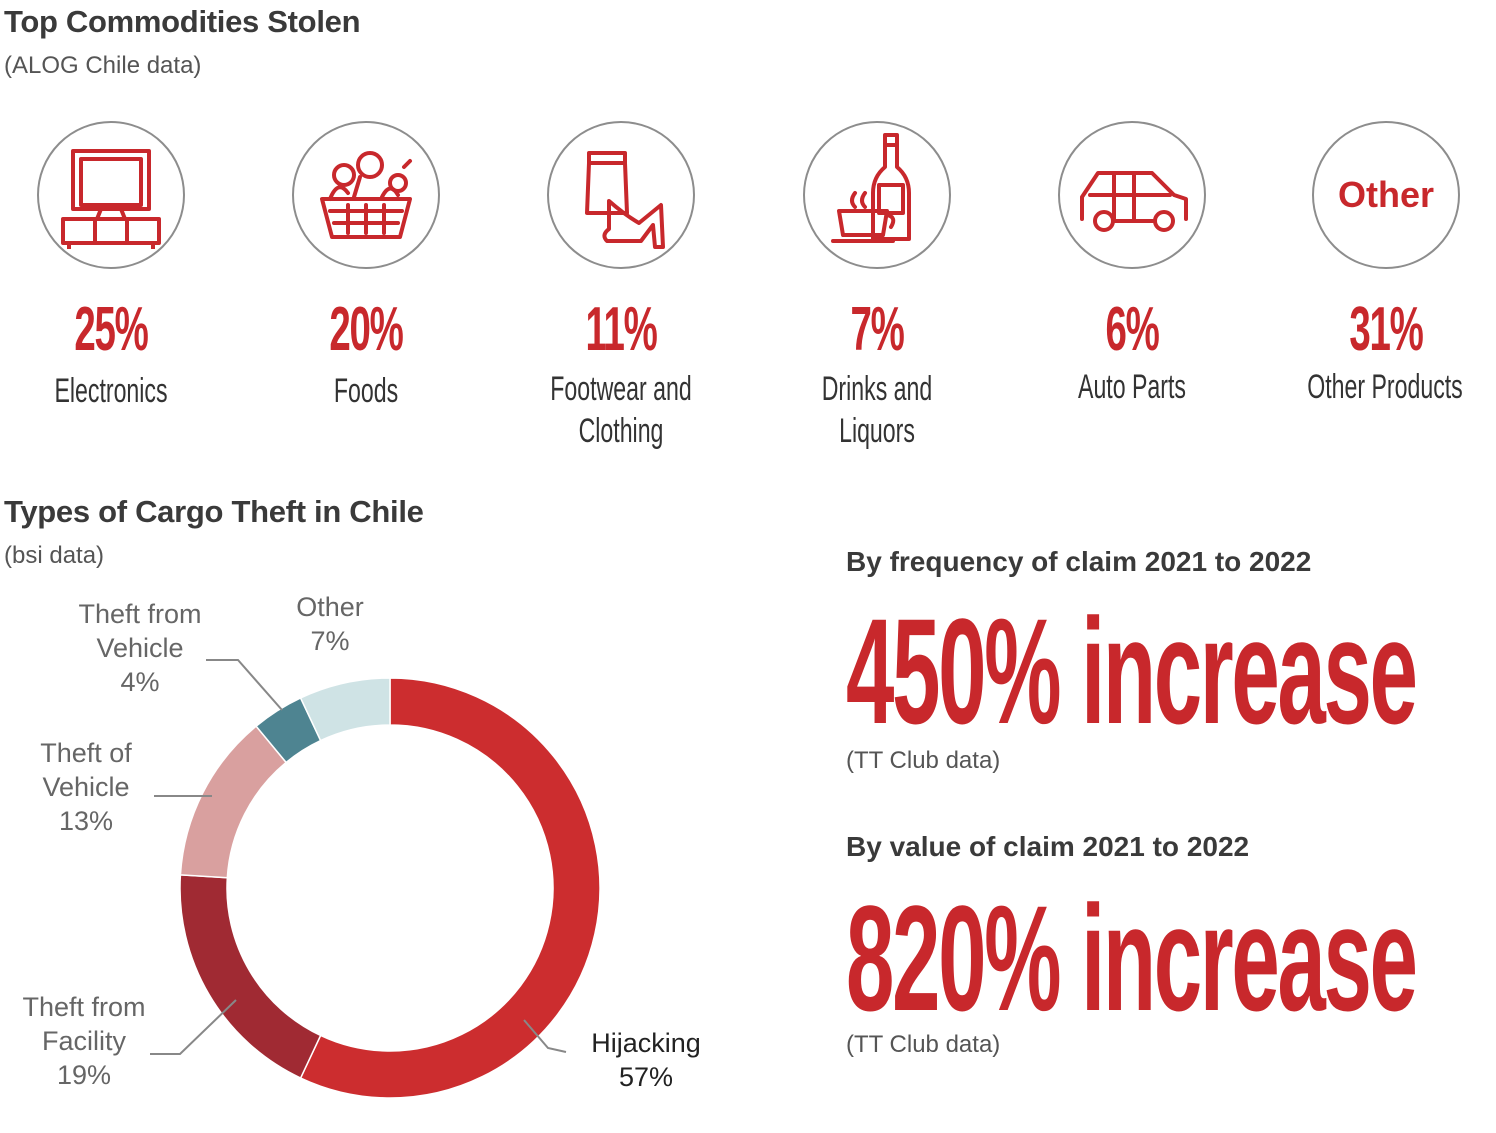 Image resolution: width=1496 pixels, height=1133 pixels. What do you see at coordinates (877, 329) in the screenshot?
I see `commodity-percent: 7%` at bounding box center [877, 329].